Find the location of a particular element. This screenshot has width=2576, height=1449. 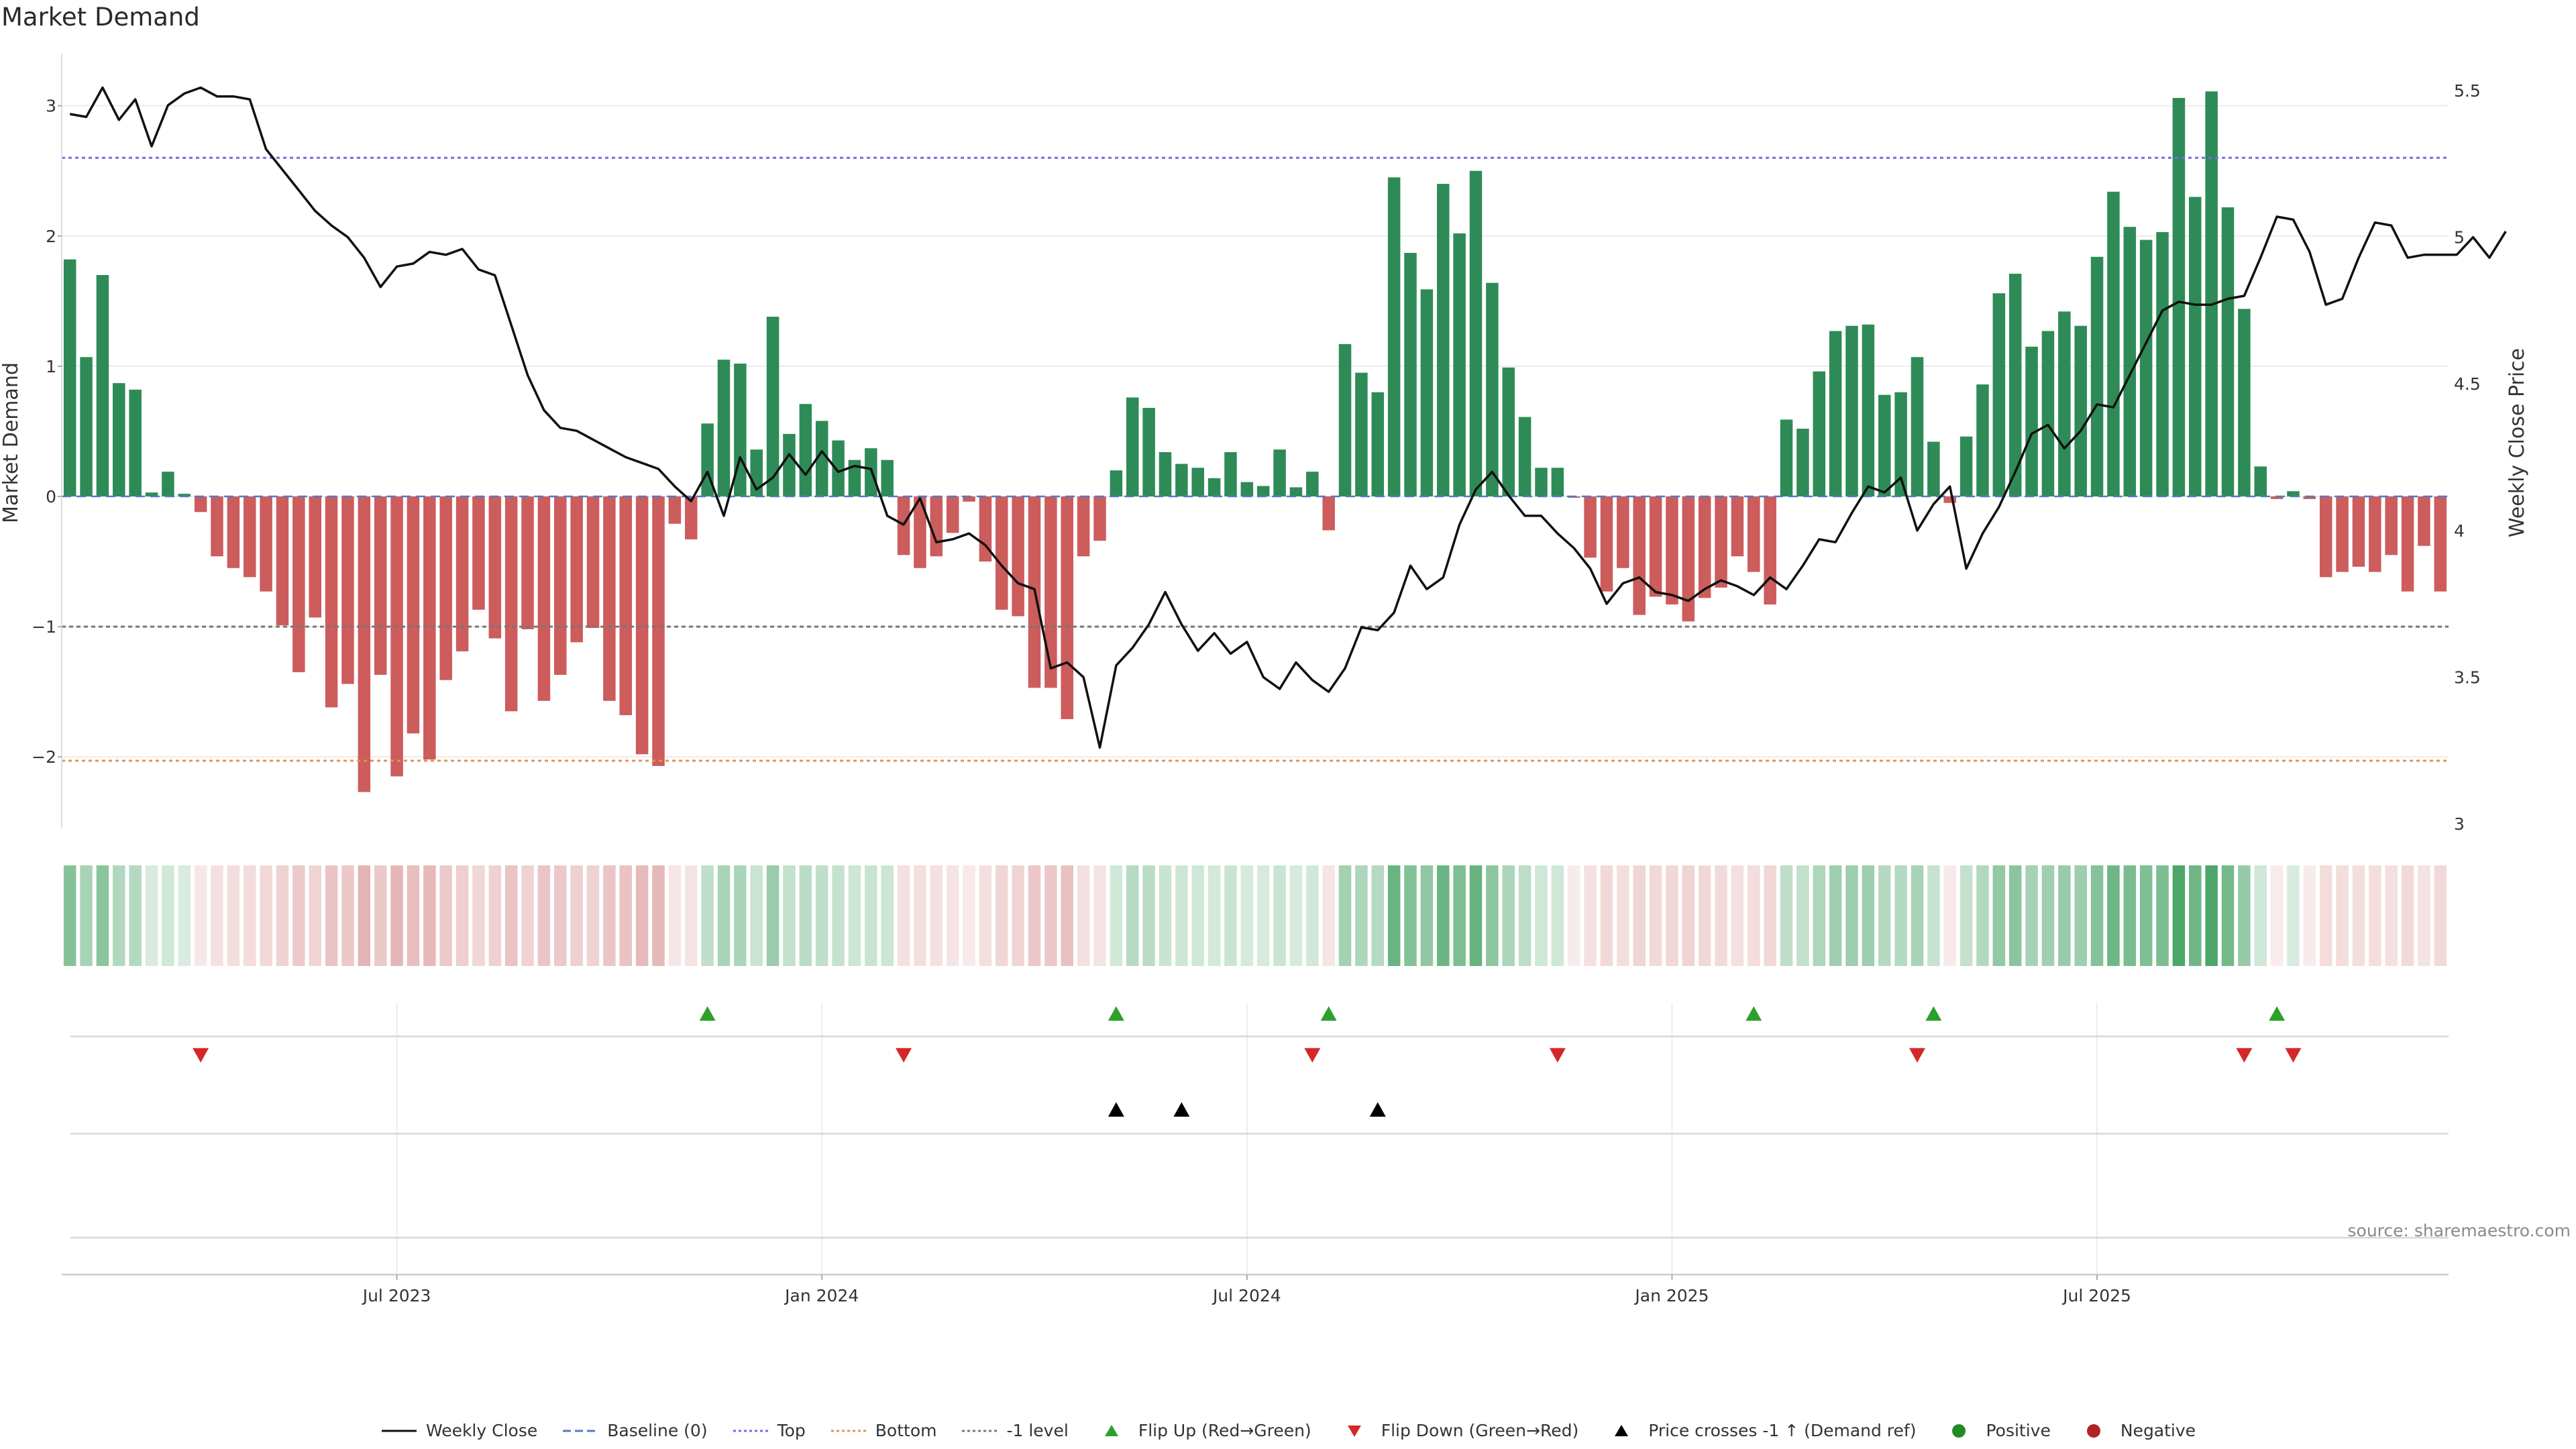

x-tick-label: Jul 2023 is located at coordinates (396, 1295).